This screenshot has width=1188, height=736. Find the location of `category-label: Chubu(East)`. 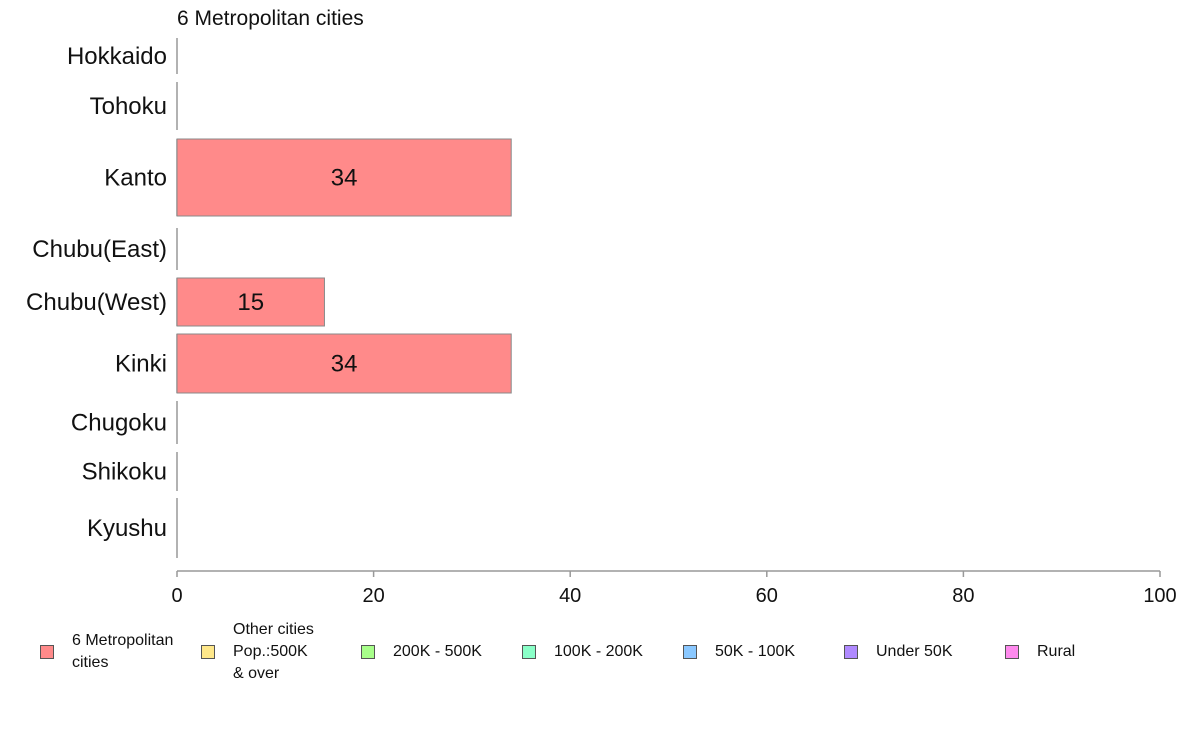

category-label: Chubu(East) is located at coordinates (99, 249).